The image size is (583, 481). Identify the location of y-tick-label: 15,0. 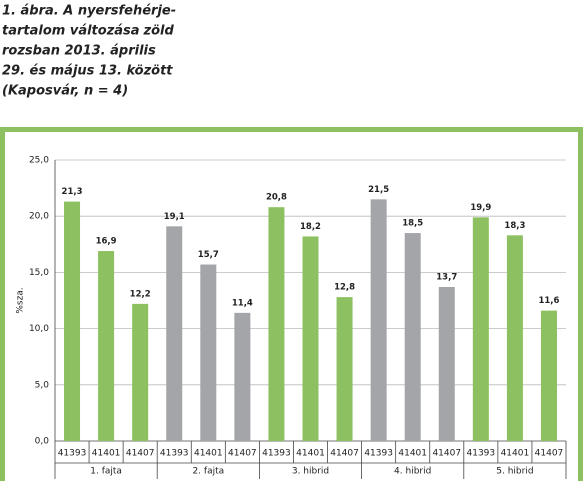
(39, 273).